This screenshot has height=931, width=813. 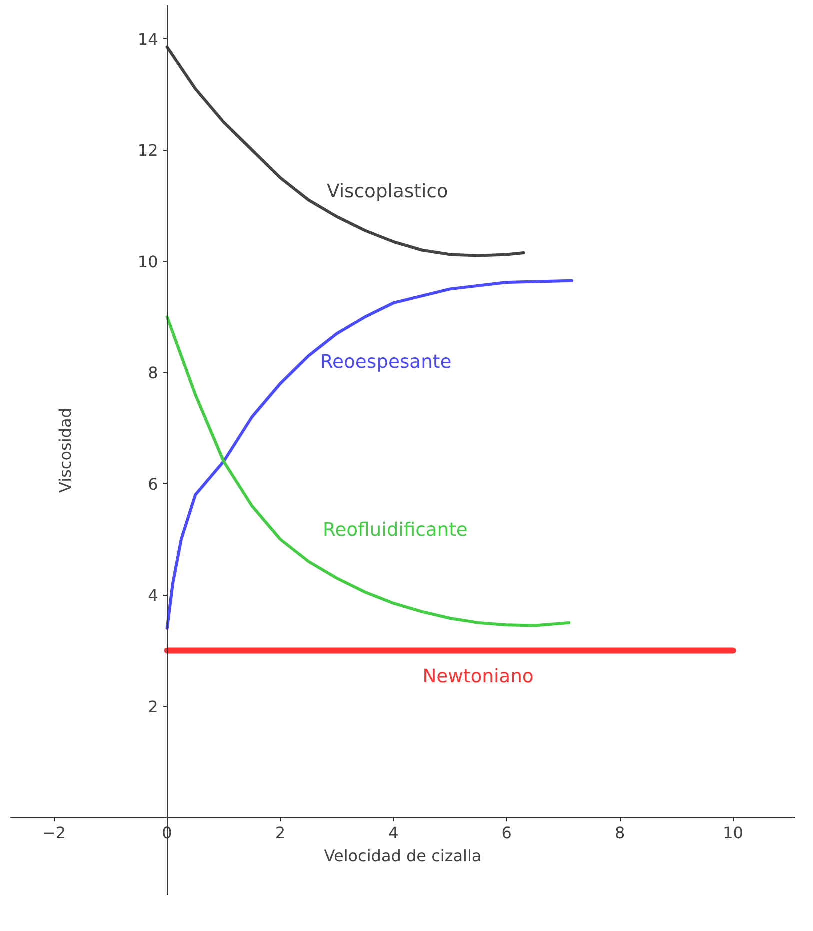 What do you see at coordinates (148, 39) in the screenshot?
I see `y-tick-label: 14` at bounding box center [148, 39].